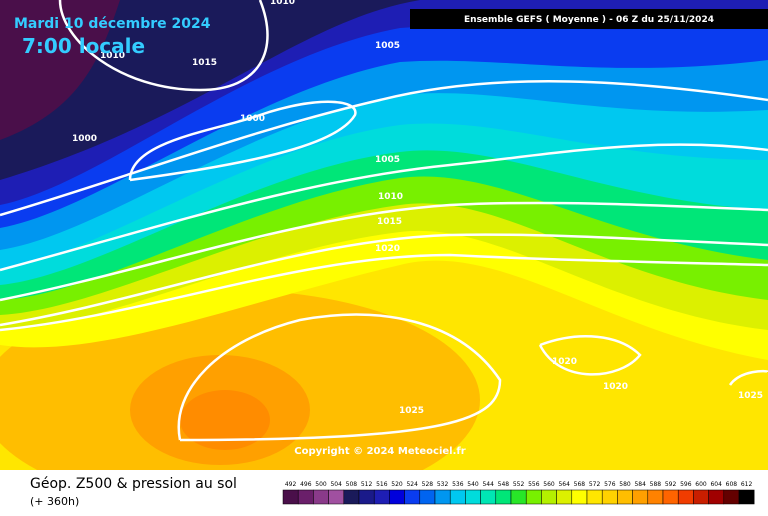  Describe the element at coordinates (519, 484) in the screenshot. I see `legend-label: 552` at that location.